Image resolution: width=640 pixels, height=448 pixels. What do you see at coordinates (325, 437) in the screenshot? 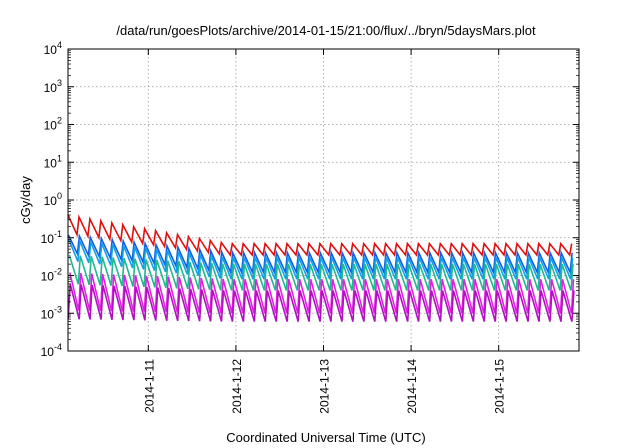
I see `x-axis-label: Coordinated Universal Time (UTC)` at bounding box center [325, 437].